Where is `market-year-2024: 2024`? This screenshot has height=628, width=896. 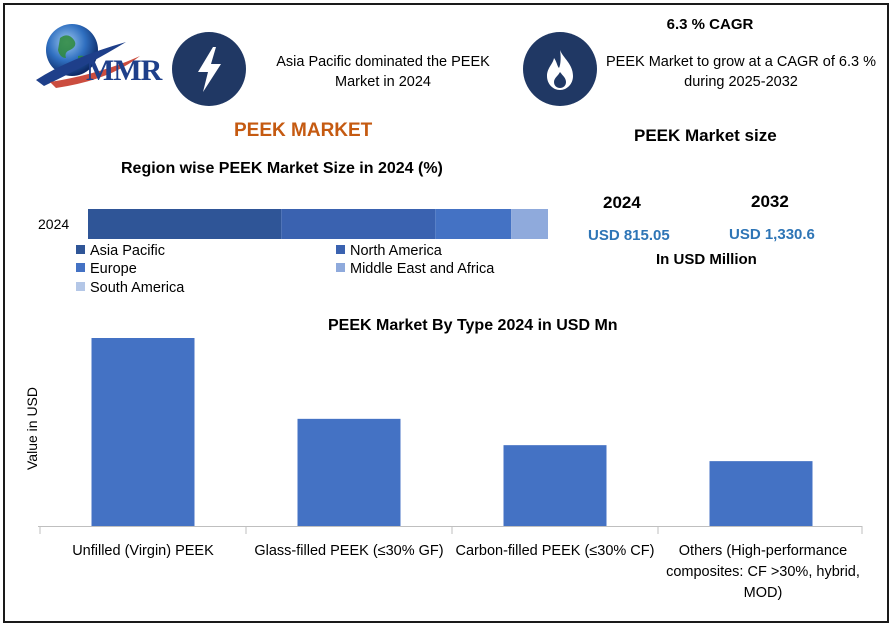 market-year-2024: 2024 is located at coordinates (622, 202).